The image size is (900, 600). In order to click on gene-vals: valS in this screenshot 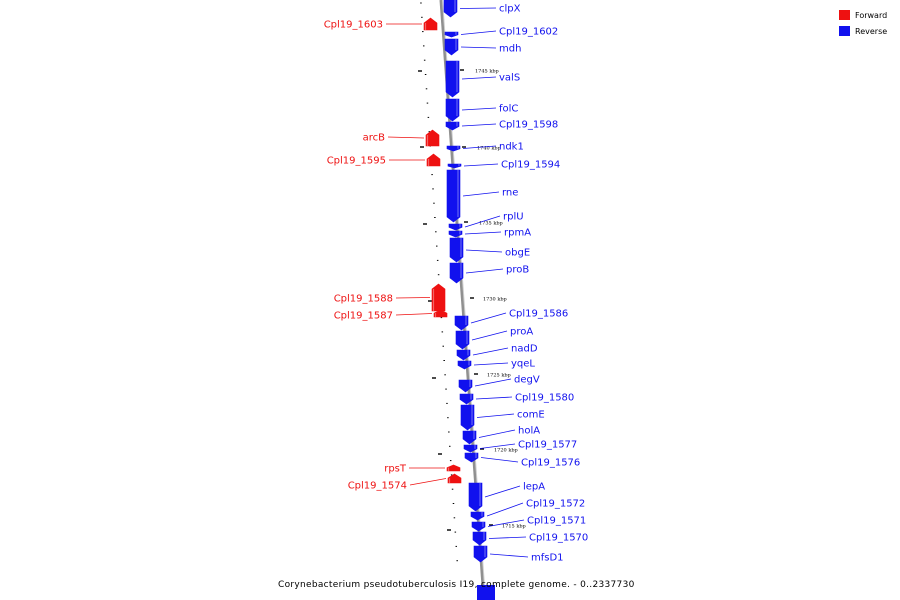, I will do `click(482, 79)`.